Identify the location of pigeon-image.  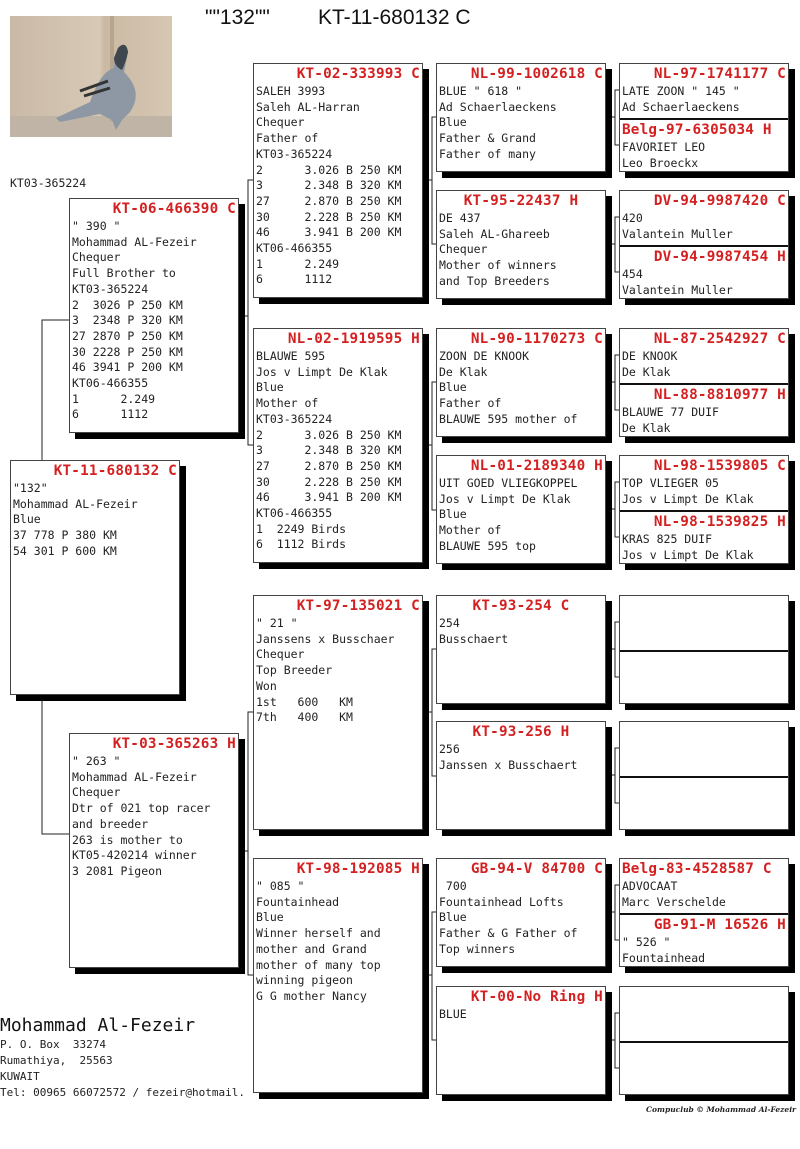
(91, 76).